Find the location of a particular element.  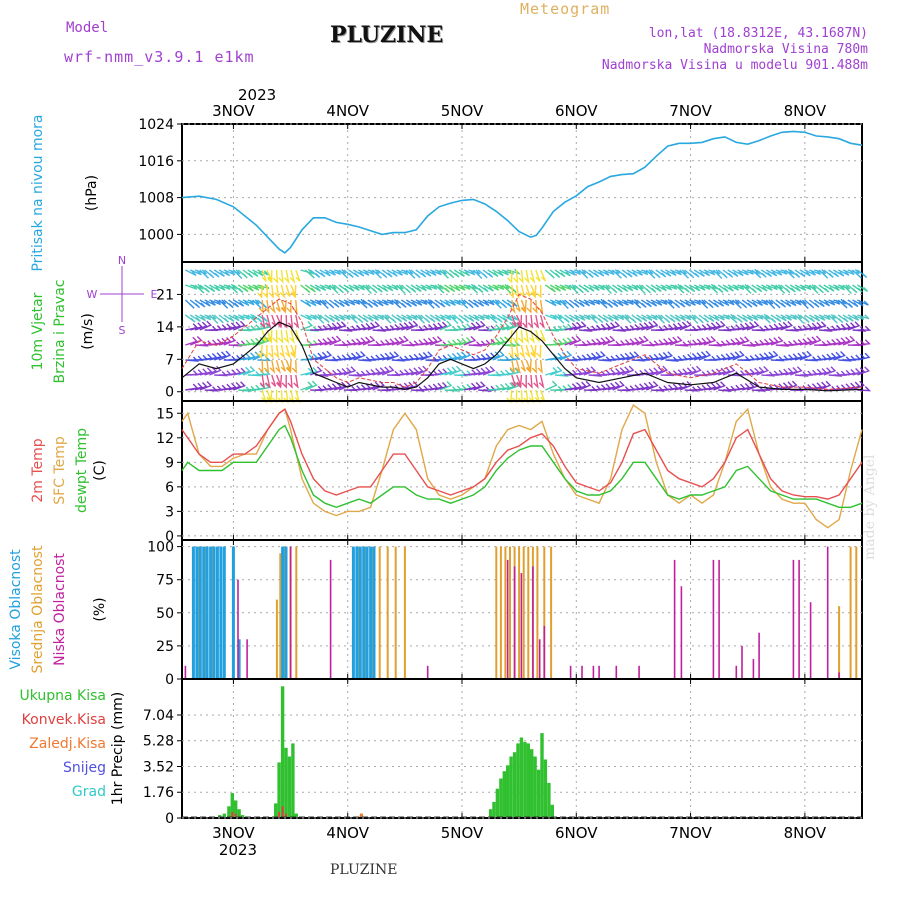

y-axis-label: (C) is located at coordinates (100, 470).